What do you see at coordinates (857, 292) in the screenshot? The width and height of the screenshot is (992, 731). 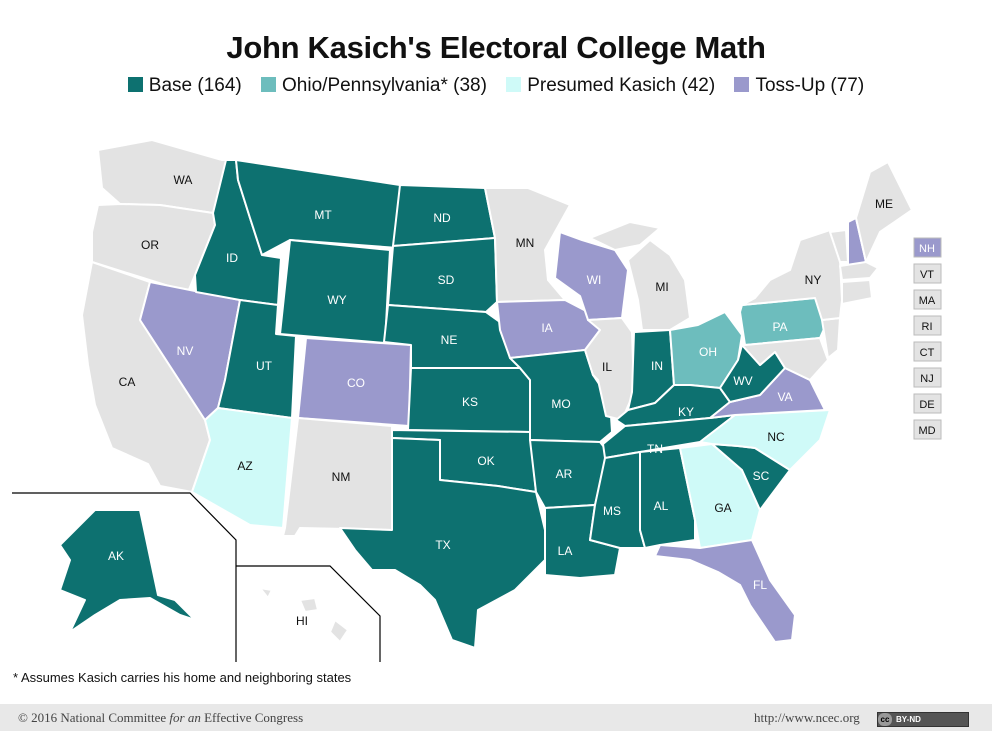 I see `state-ct-ri` at bounding box center [857, 292].